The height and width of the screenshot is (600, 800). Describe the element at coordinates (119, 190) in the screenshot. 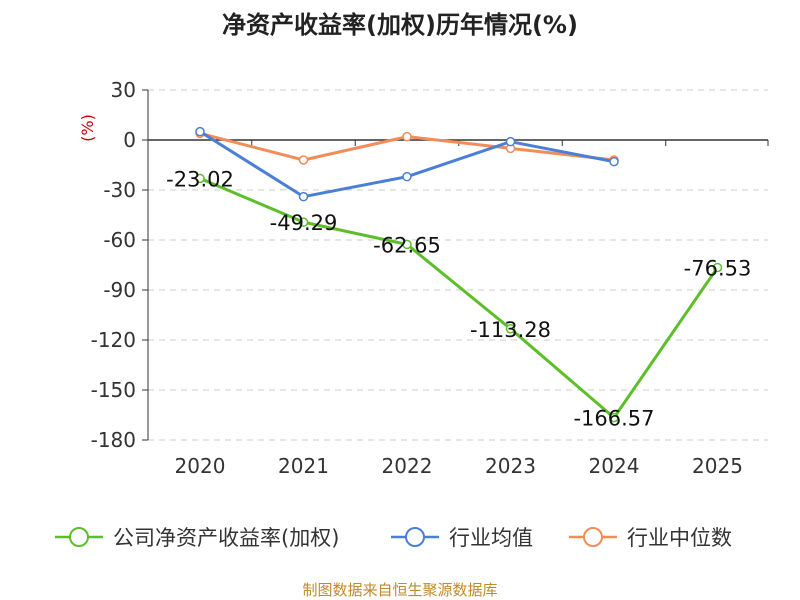

I see `y-tick-label: -30` at that location.